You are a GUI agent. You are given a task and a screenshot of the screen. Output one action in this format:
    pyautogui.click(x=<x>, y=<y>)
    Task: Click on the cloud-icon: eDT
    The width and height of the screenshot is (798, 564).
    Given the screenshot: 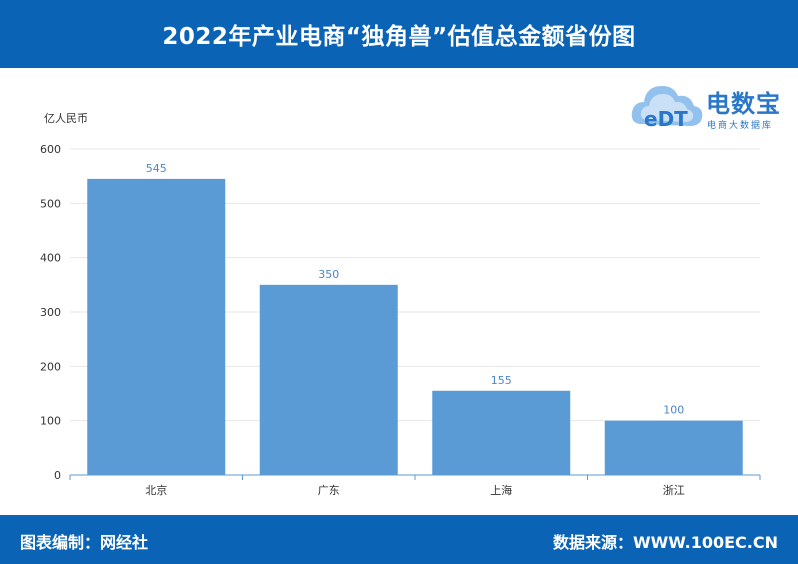 What is the action you would take?
    pyautogui.click(x=667, y=108)
    